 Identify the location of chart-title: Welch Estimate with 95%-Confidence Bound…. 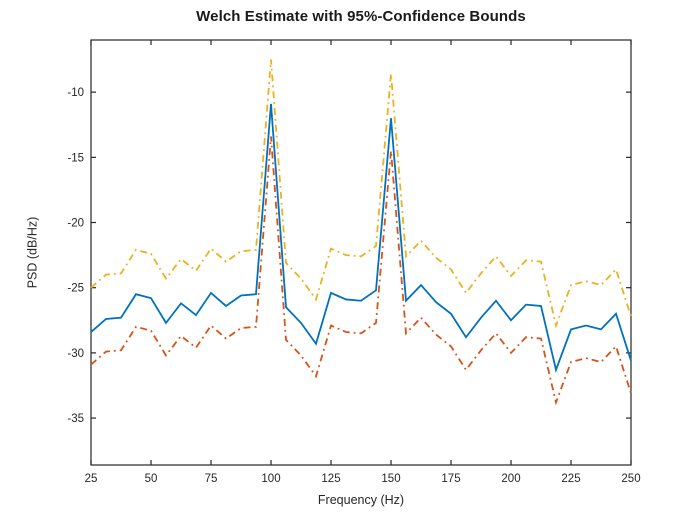
(361, 16).